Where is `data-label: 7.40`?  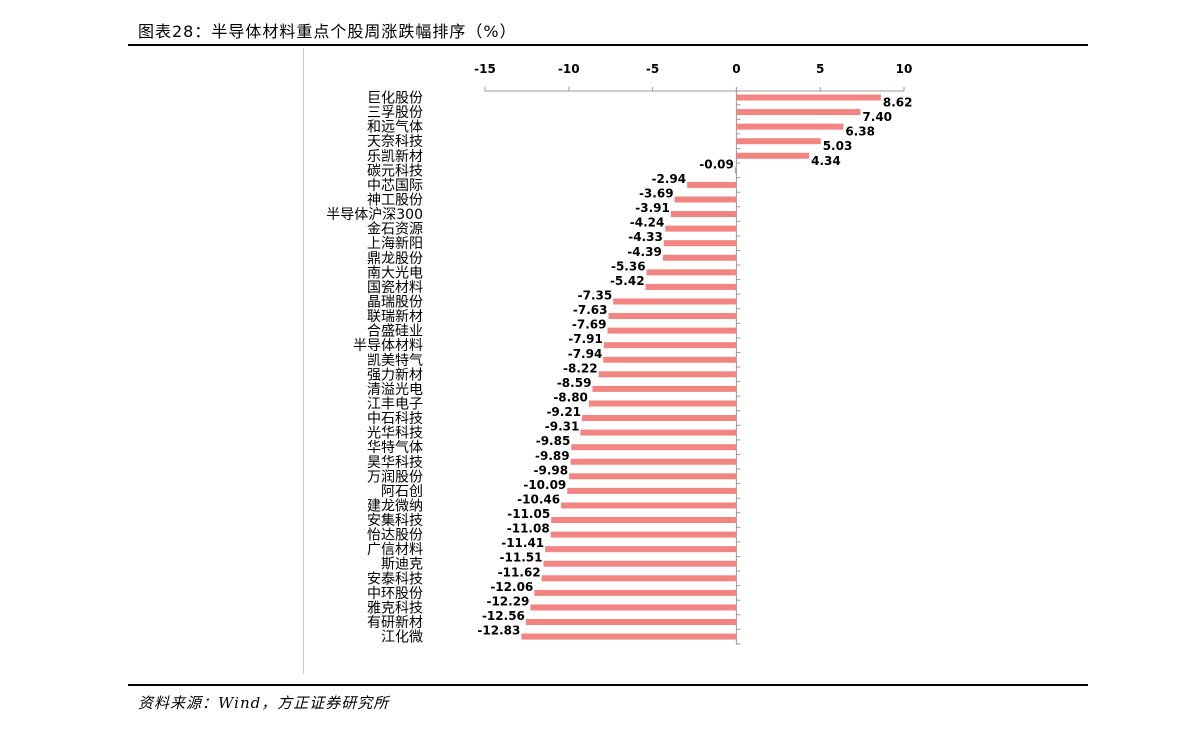 data-label: 7.40 is located at coordinates (877, 117).